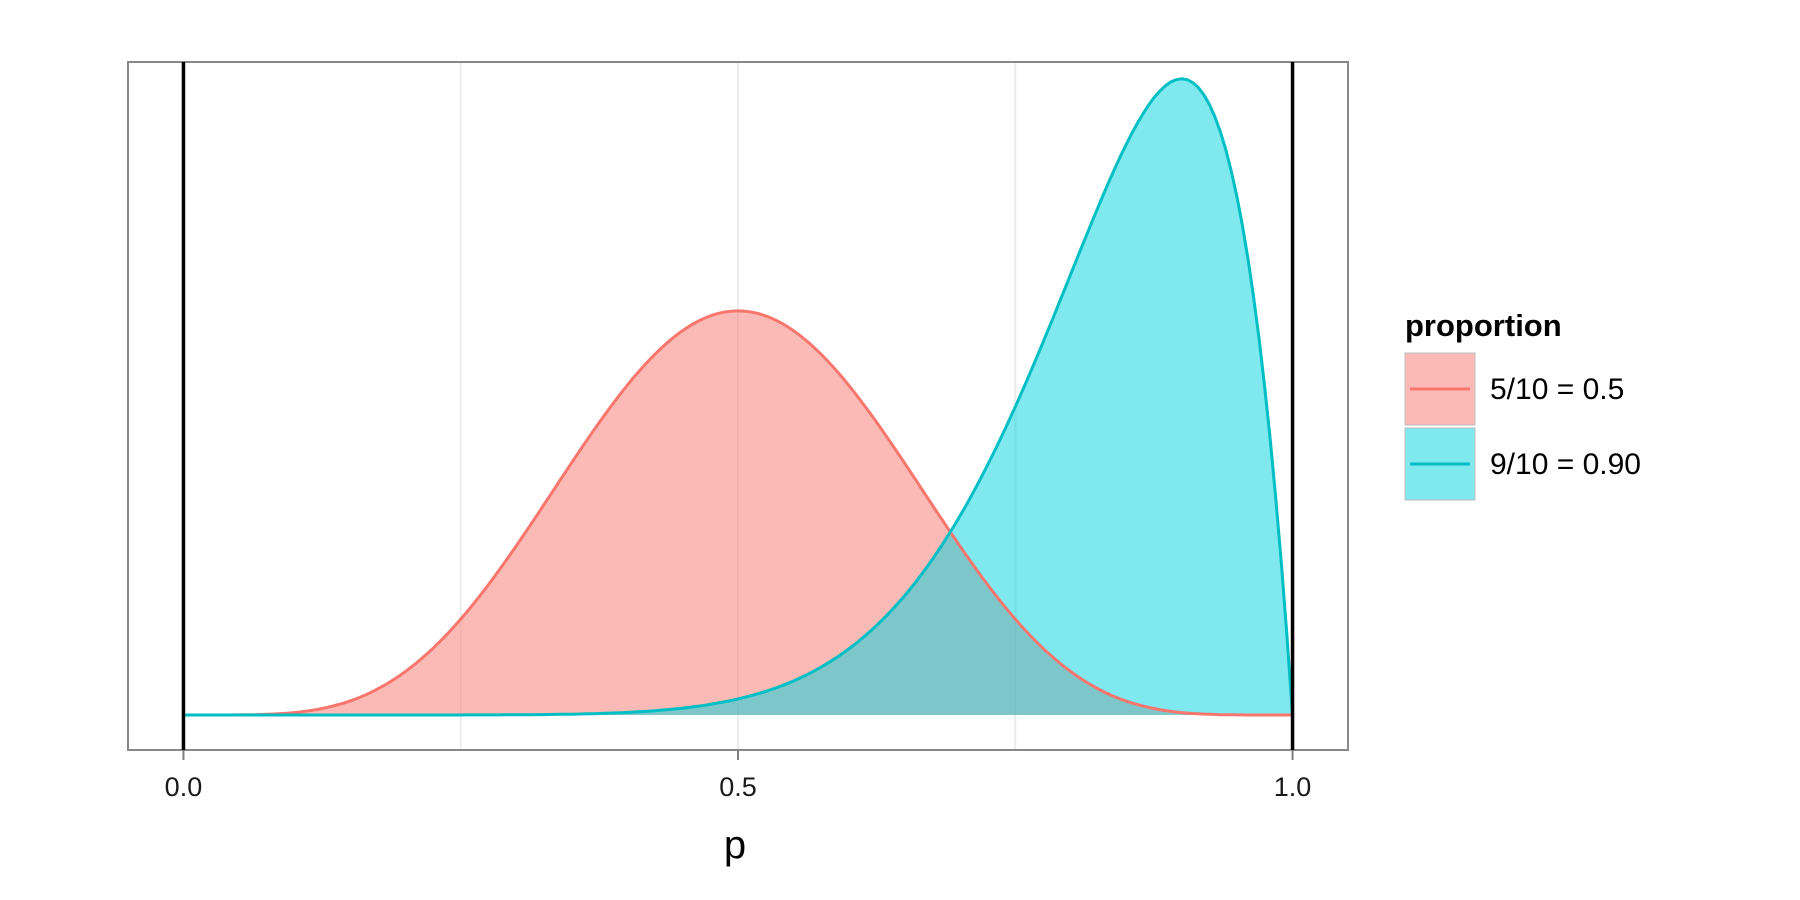  What do you see at coordinates (184, 787) in the screenshot?
I see `x-tick-label-0: 0.0` at bounding box center [184, 787].